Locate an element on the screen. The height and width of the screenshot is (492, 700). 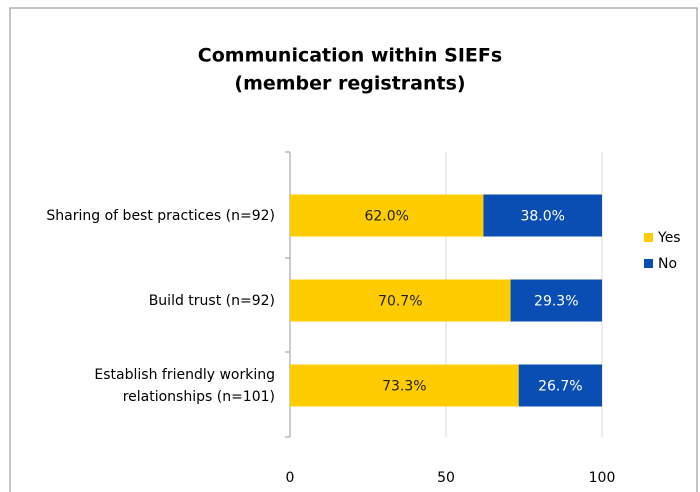
chart-title: Communication within SIEFs is located at coordinates (350, 56).